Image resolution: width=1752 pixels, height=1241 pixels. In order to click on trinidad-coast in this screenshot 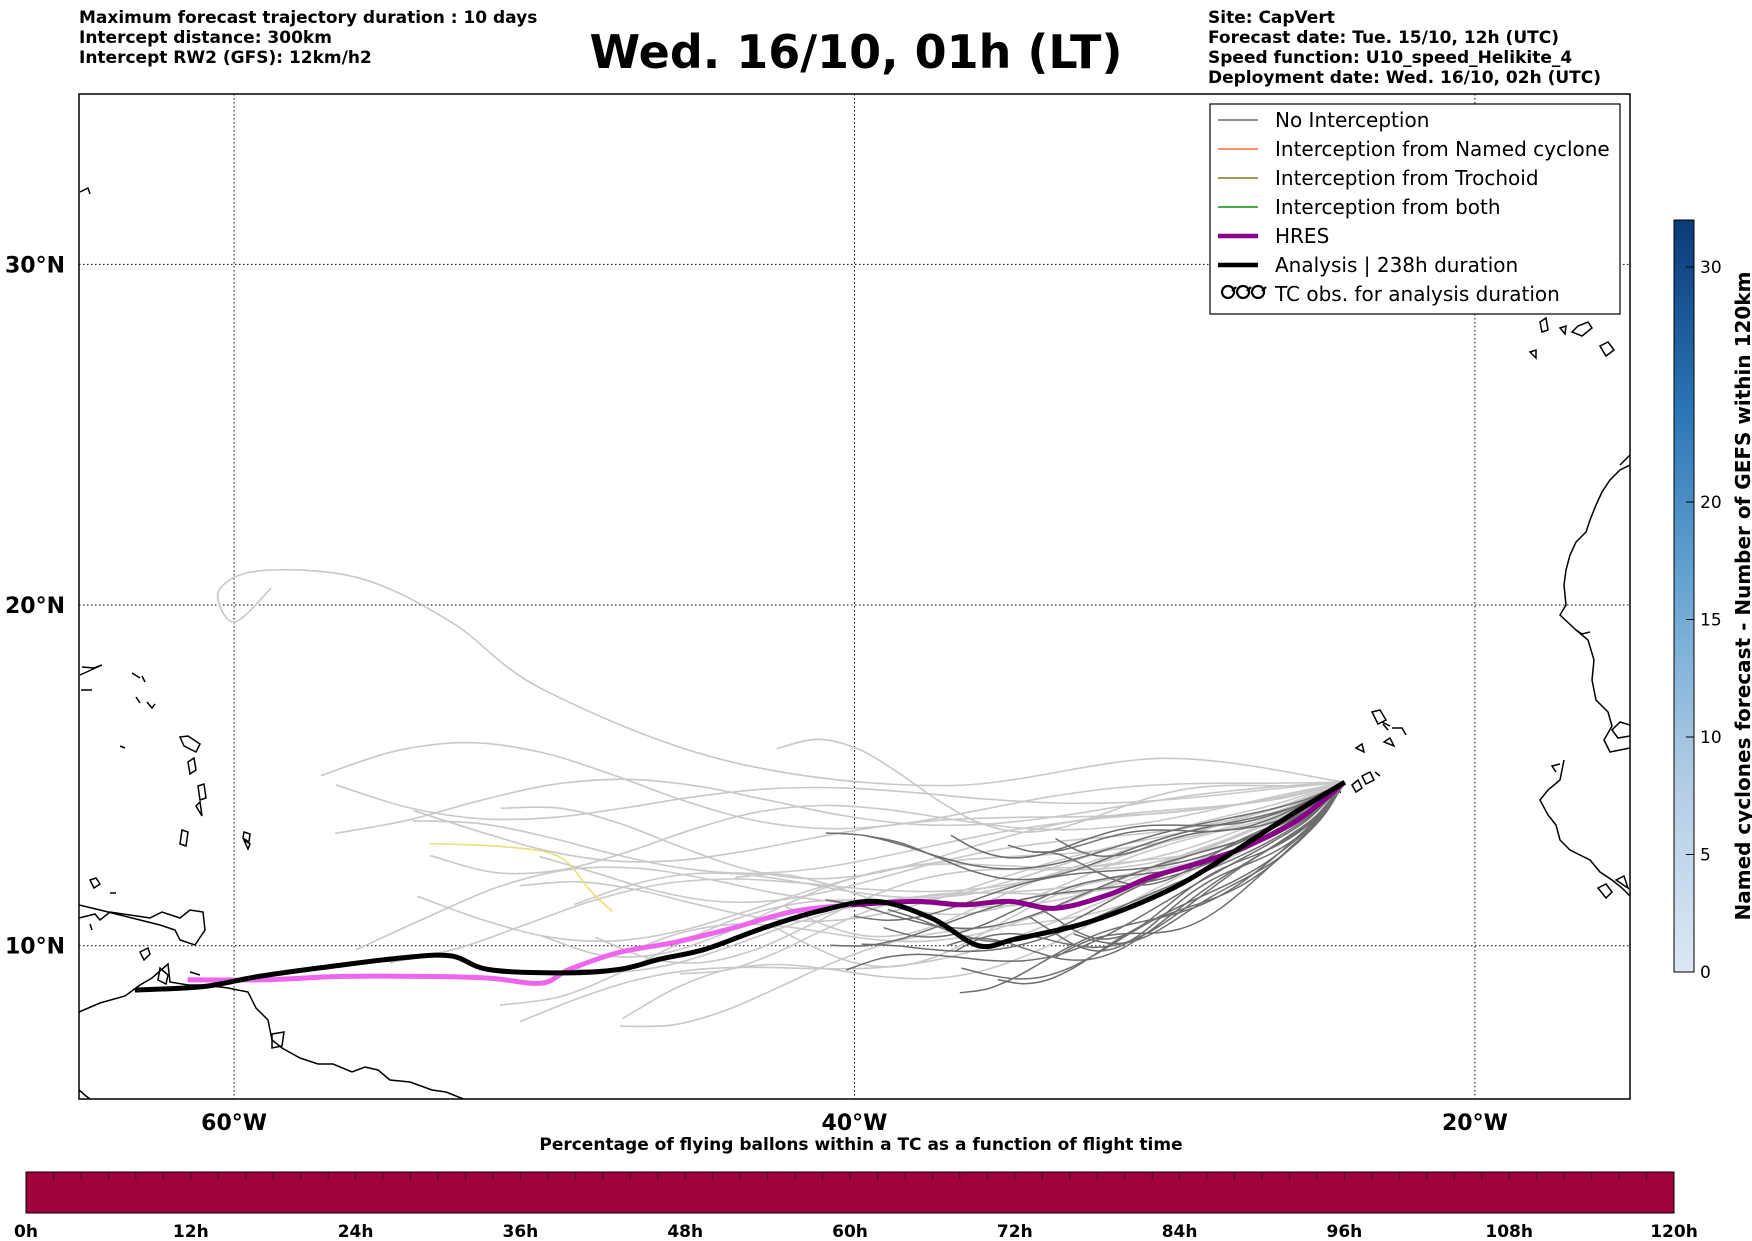, I will do `click(163, 976)`.